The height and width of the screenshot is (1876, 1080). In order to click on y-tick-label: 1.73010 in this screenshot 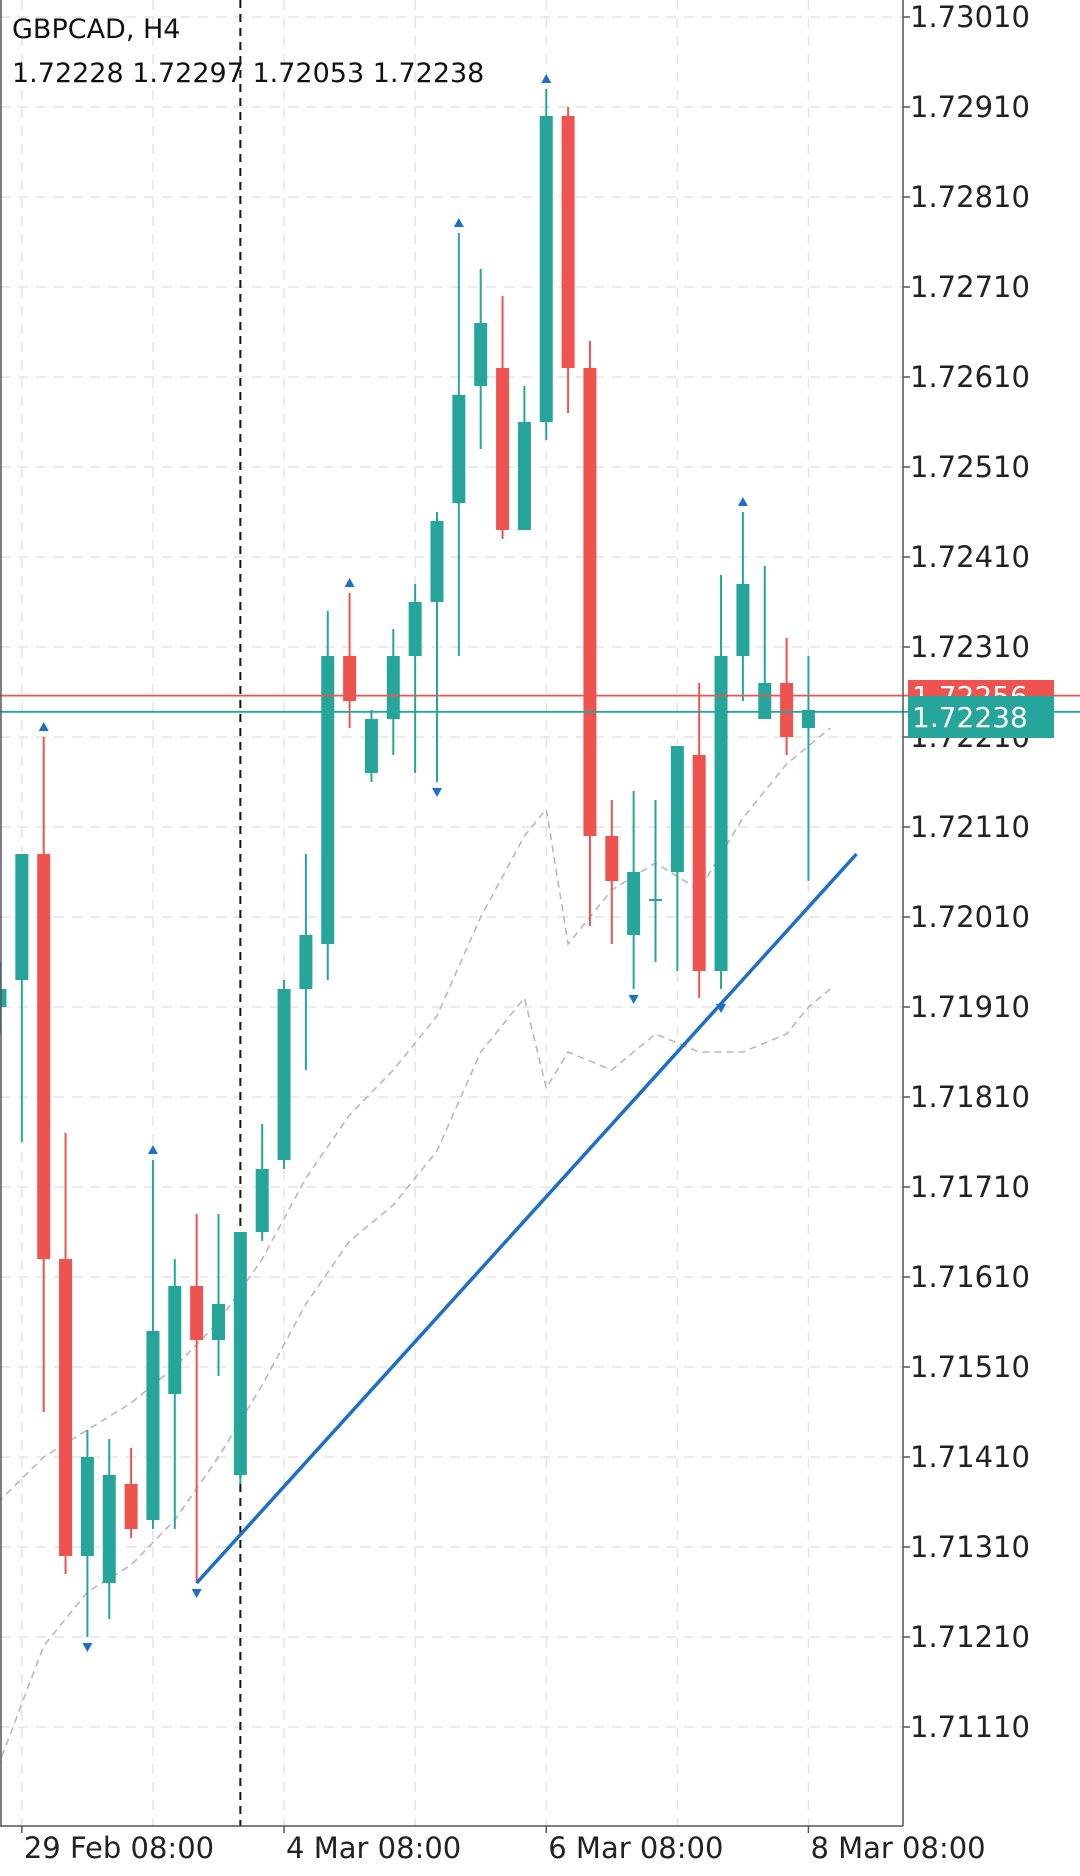, I will do `click(970, 17)`.